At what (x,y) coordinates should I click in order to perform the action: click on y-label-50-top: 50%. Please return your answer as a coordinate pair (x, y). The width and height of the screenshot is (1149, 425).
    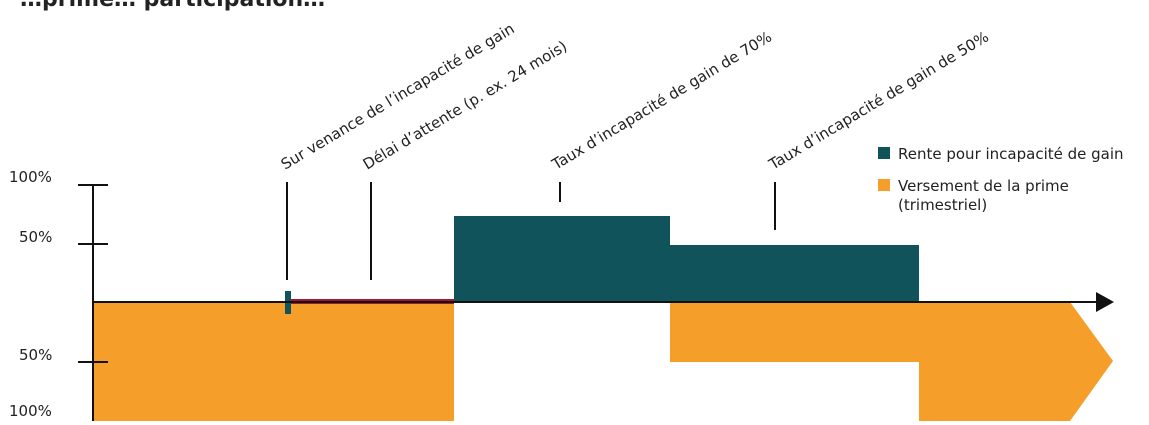
    Looking at the image, I should click on (35, 237).